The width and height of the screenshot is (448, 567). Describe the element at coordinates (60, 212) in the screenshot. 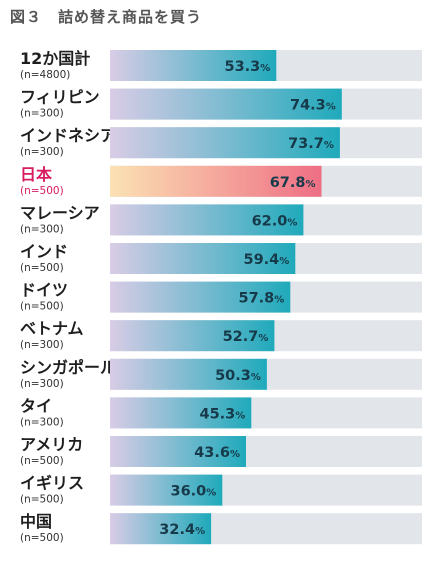

I see `category-label: マレーシア` at that location.